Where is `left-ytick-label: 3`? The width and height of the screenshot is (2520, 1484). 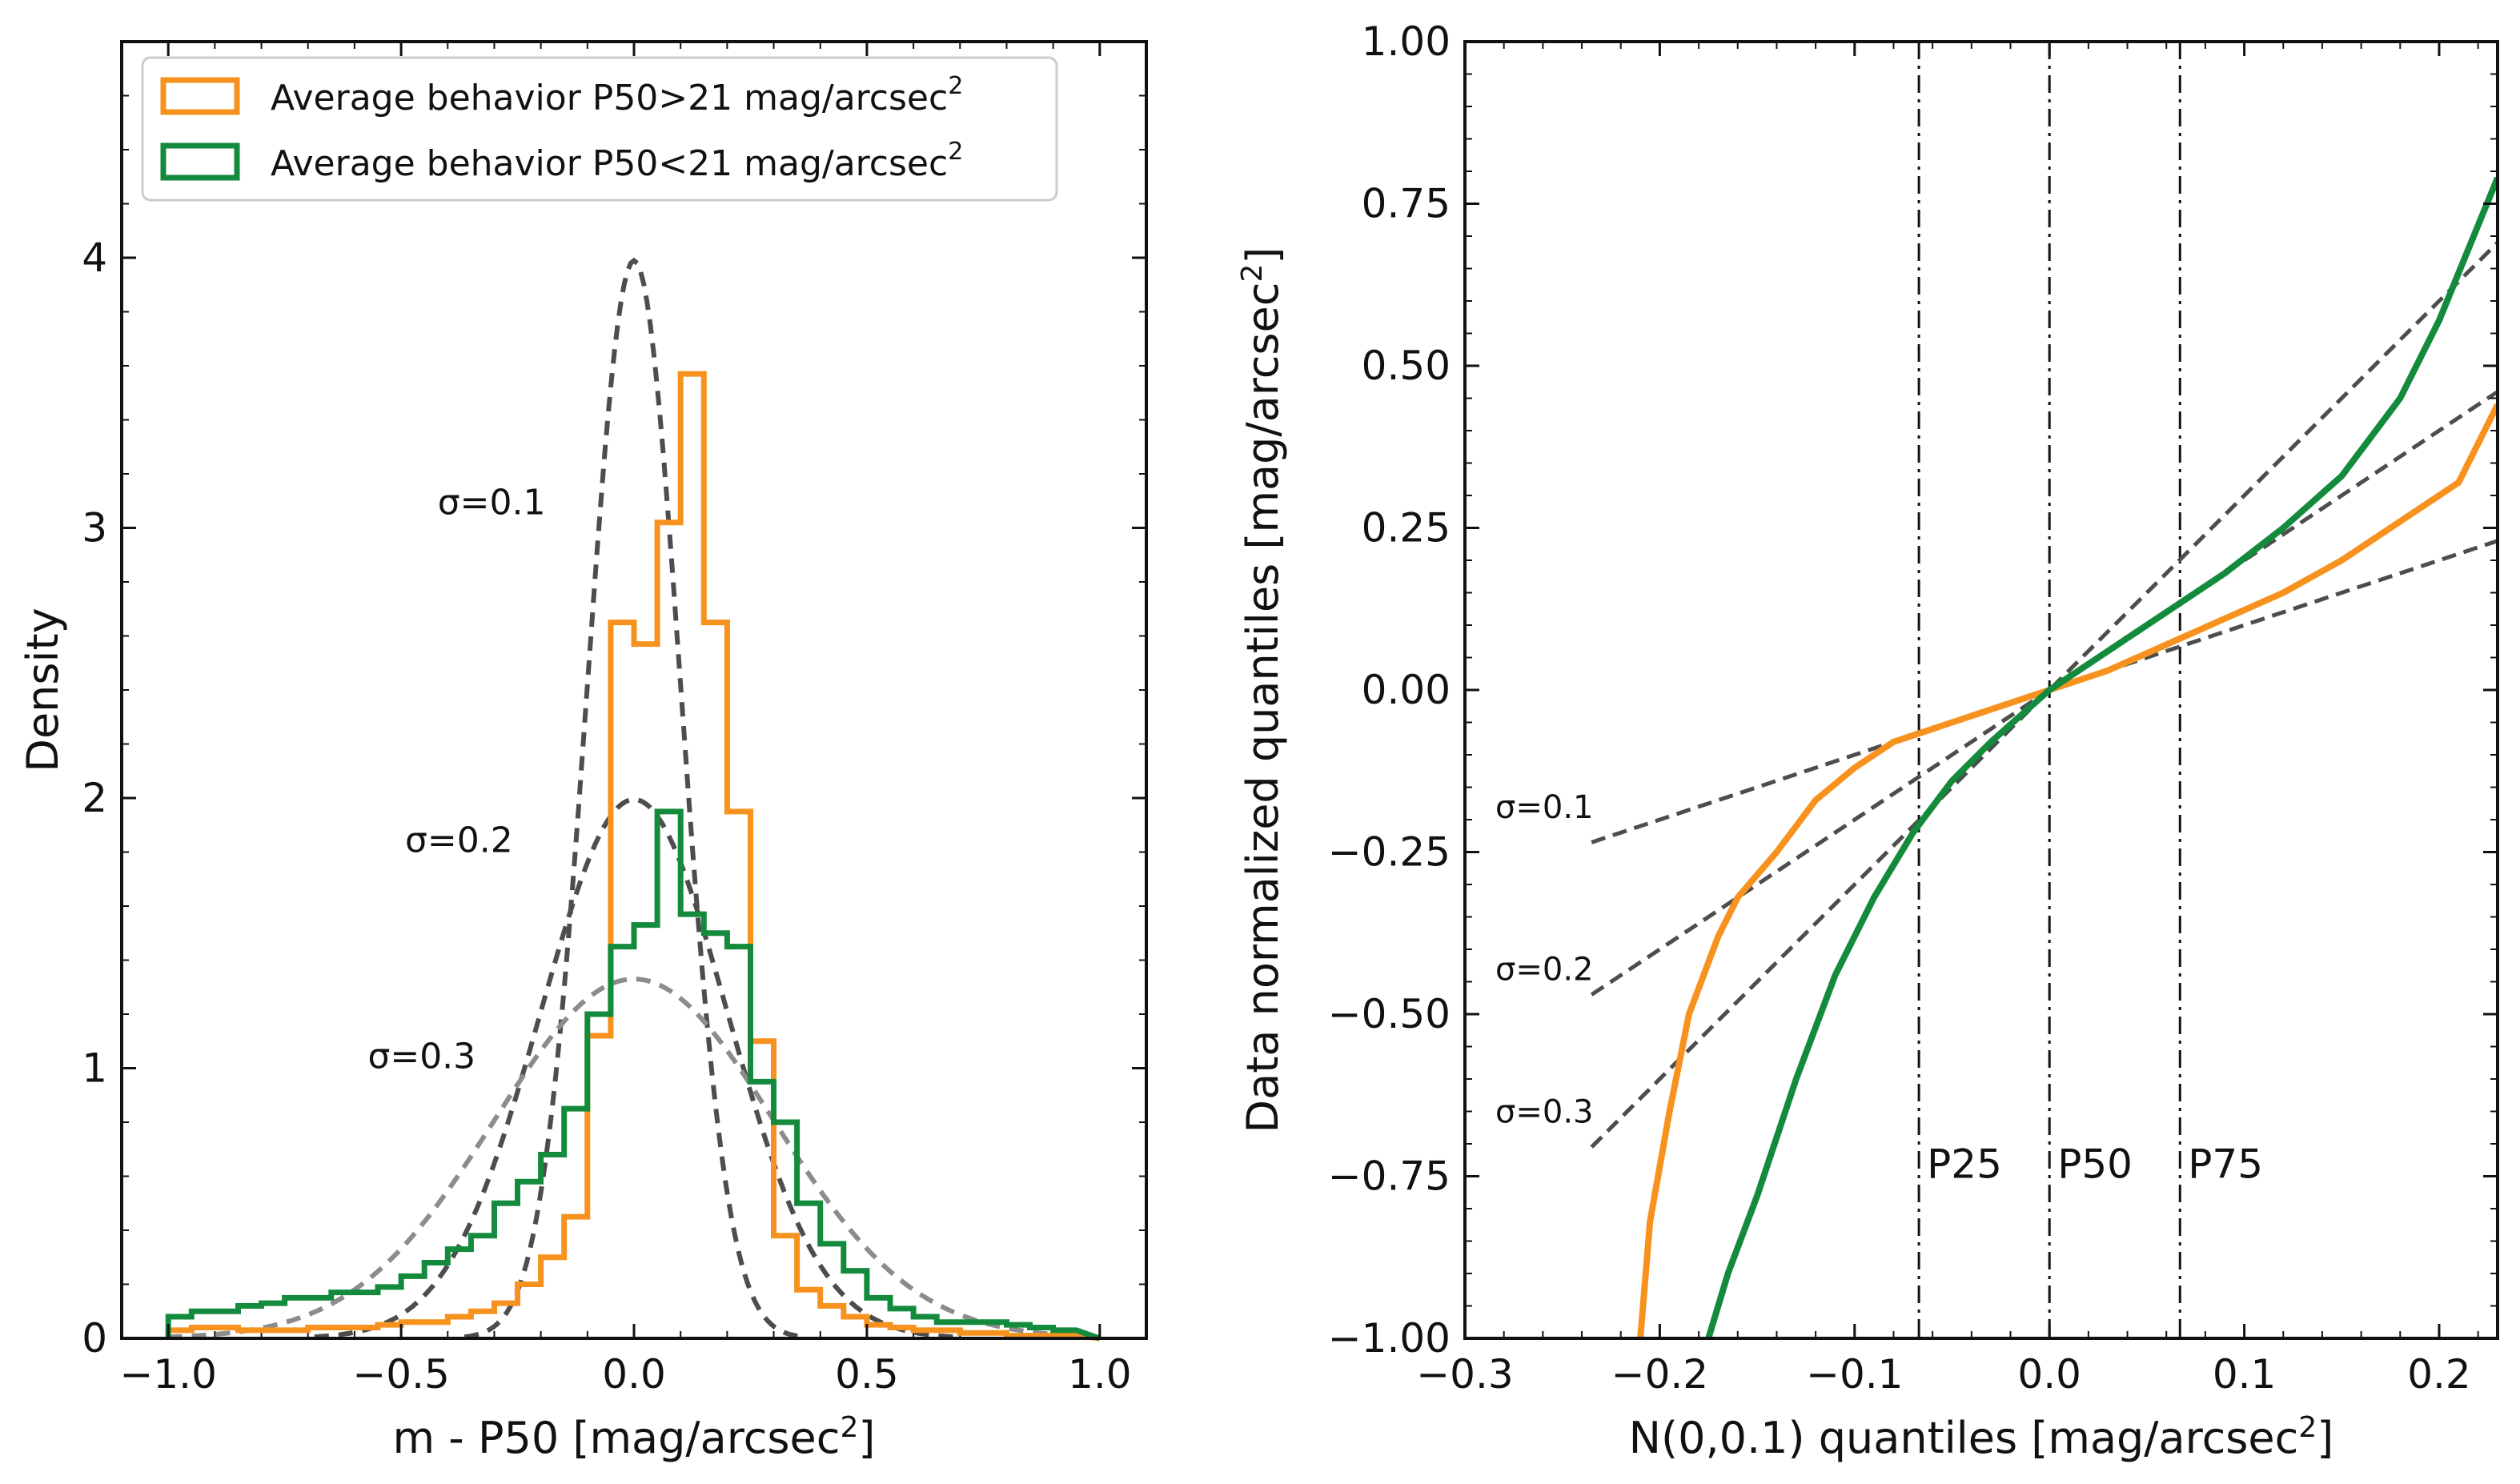 left-ytick-label: 3 is located at coordinates (94, 528).